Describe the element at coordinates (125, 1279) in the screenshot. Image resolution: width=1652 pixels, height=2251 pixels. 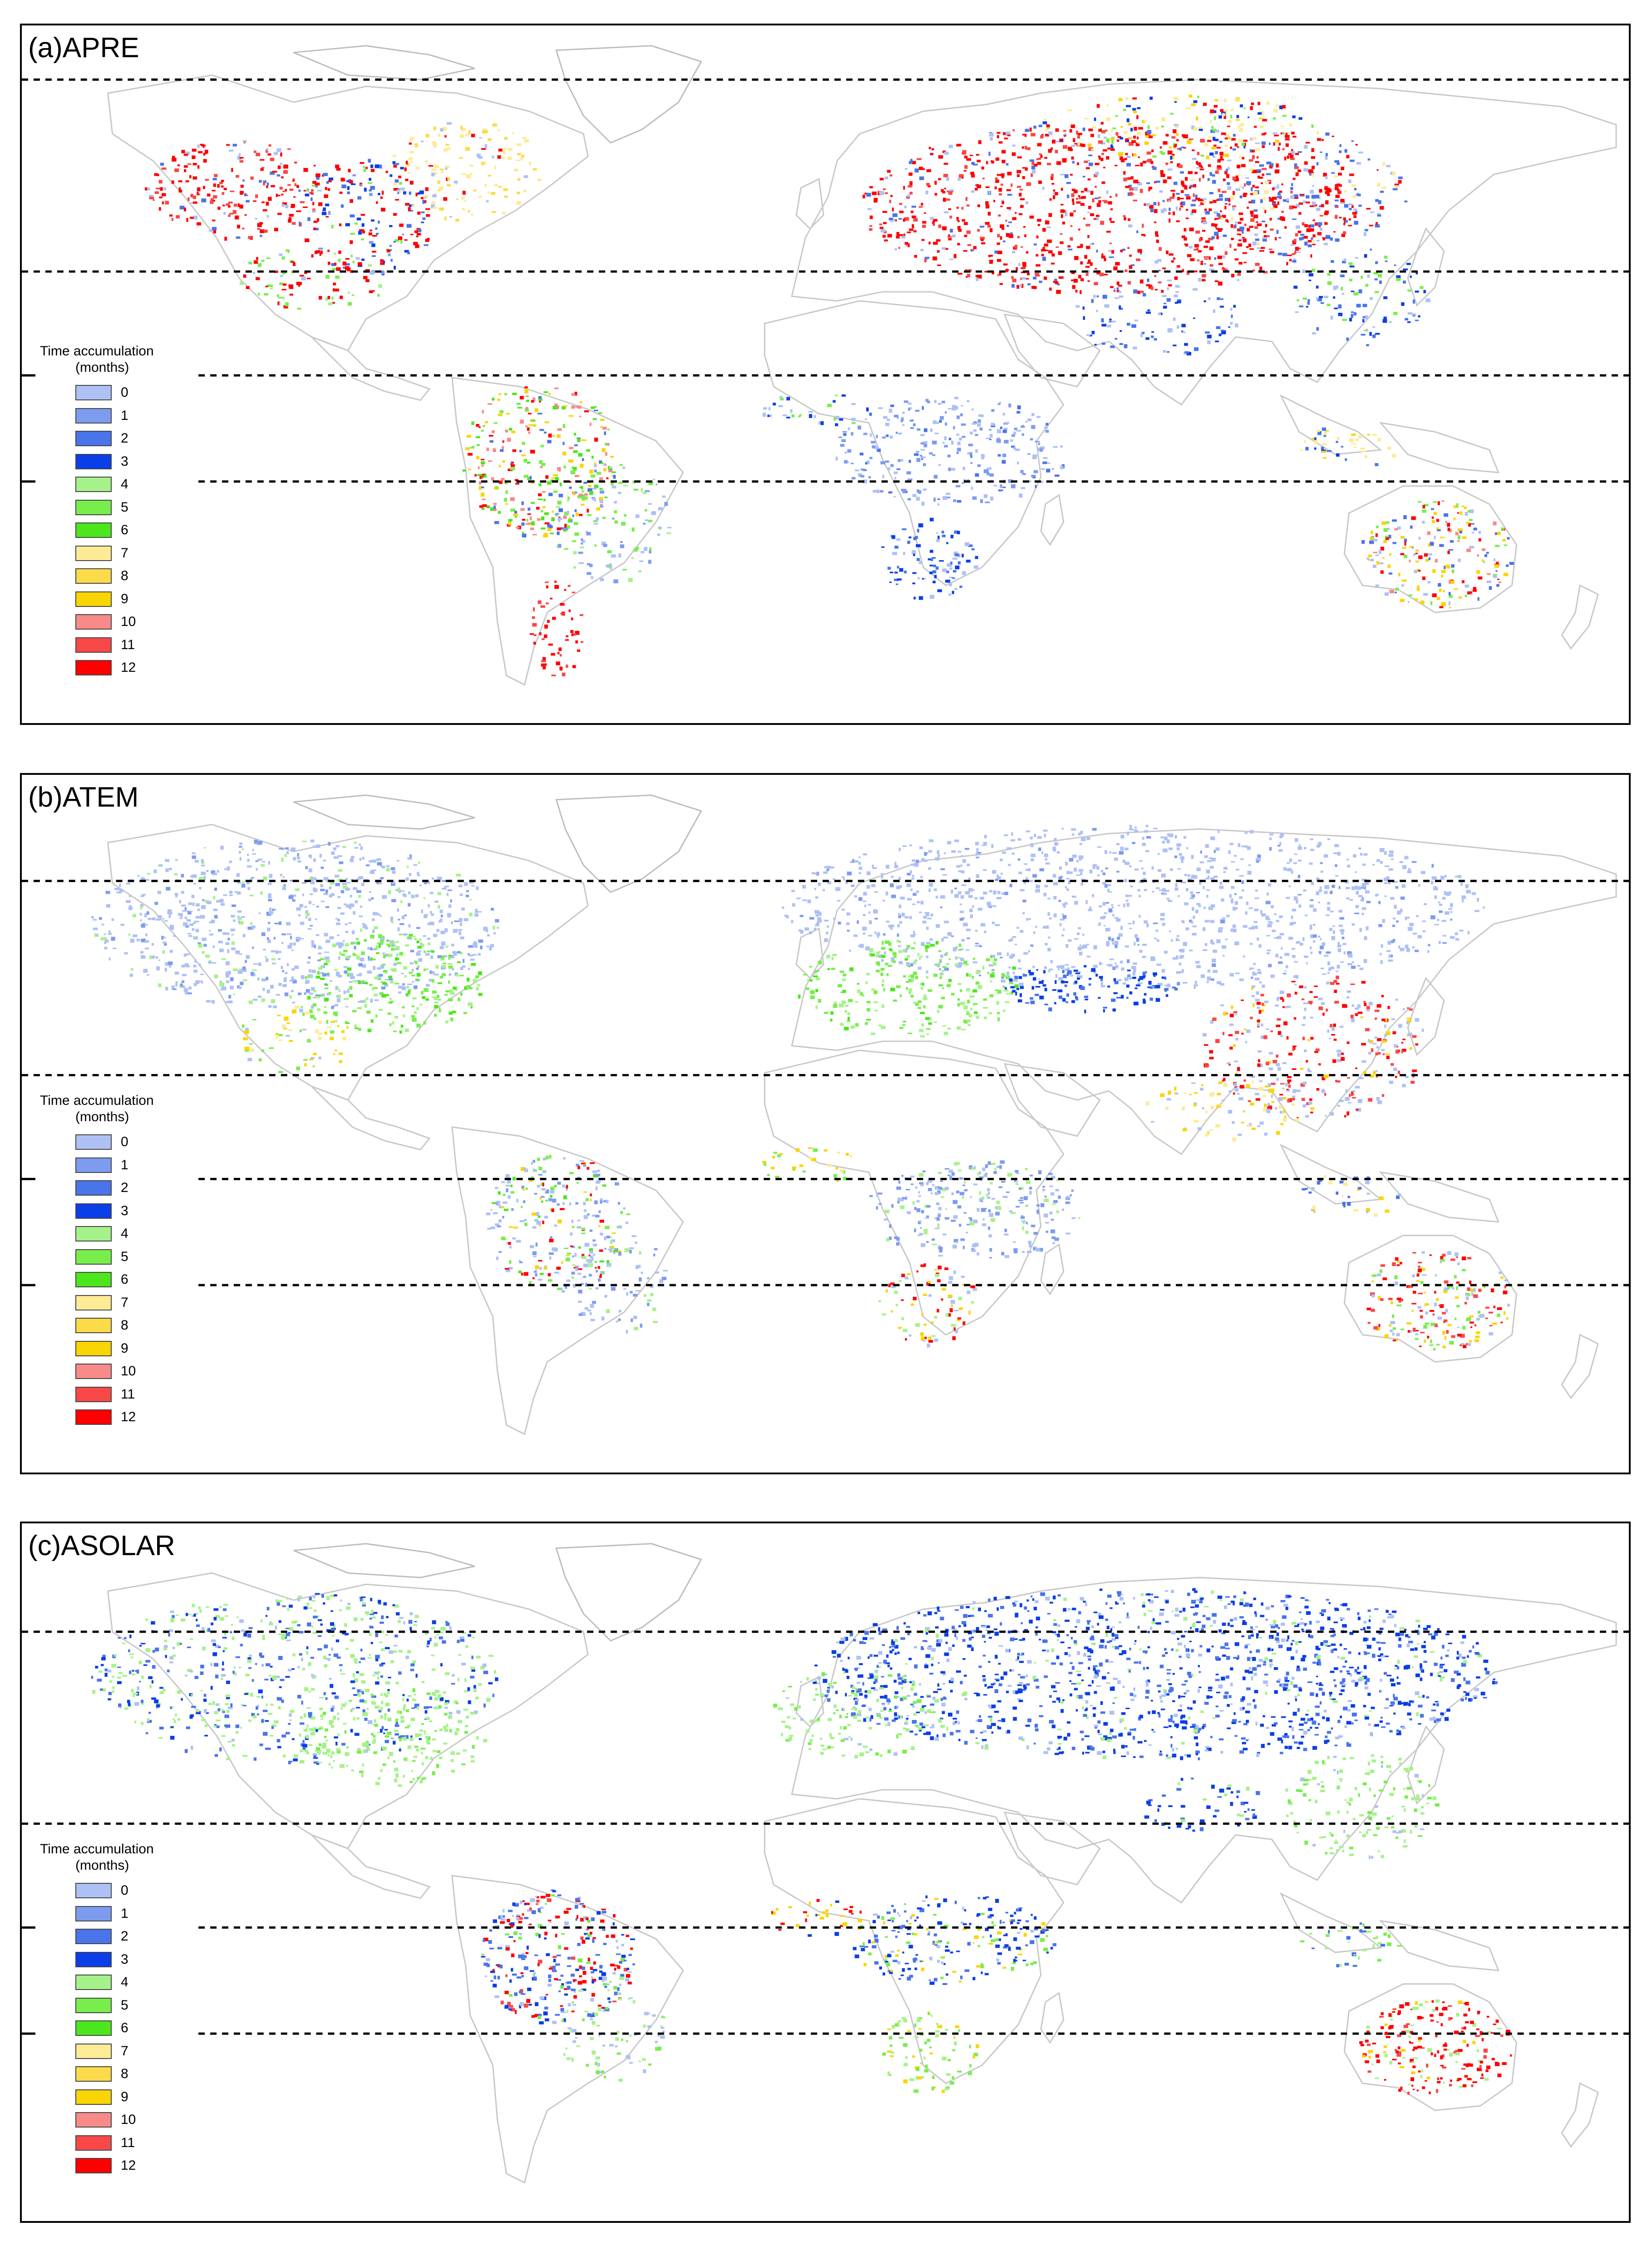
I see `legend-label: 6` at that location.